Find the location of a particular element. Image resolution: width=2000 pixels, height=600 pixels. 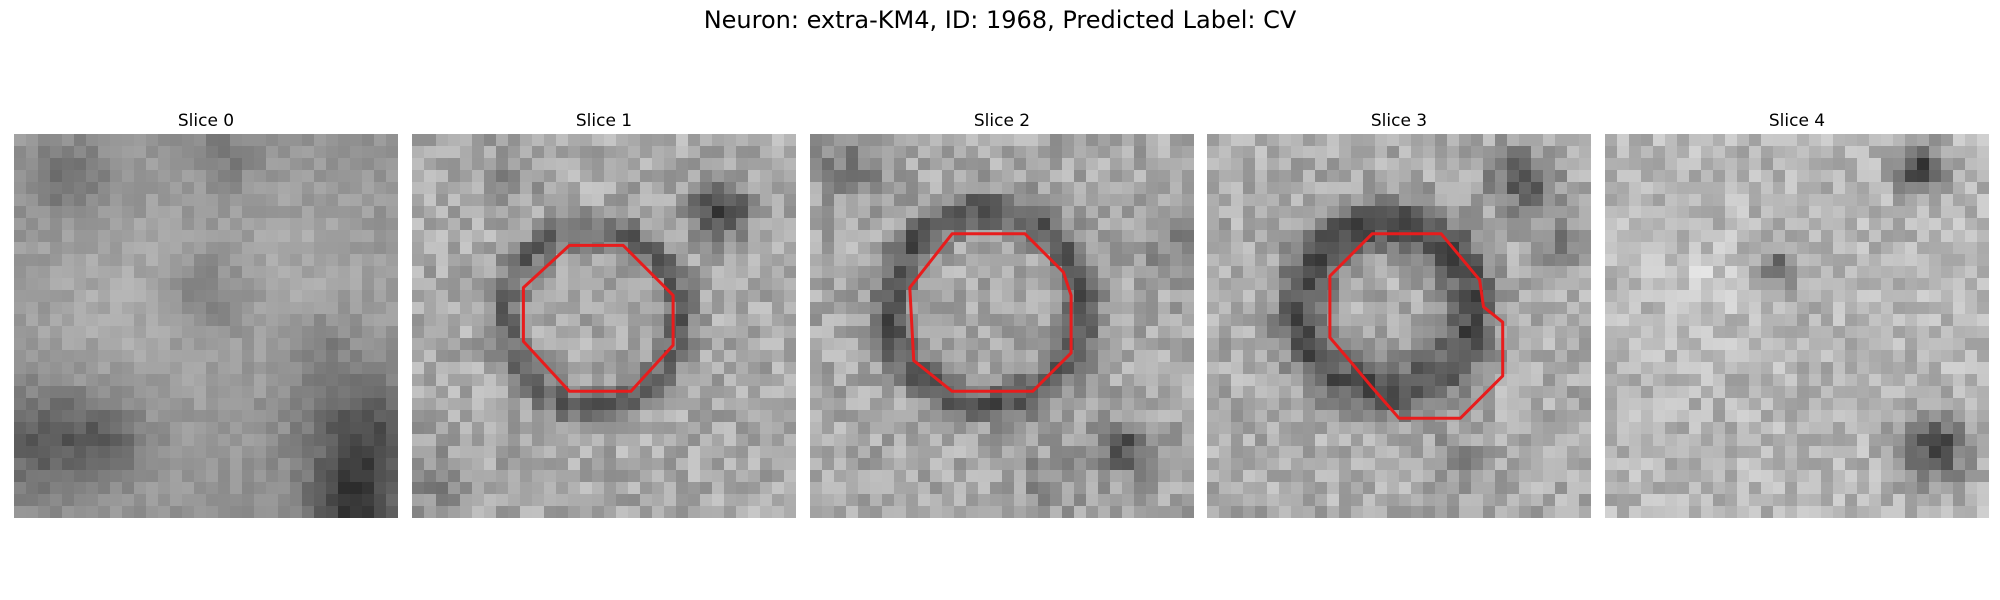

slice-panel-4: Slice 4 is located at coordinates (1797, 313).